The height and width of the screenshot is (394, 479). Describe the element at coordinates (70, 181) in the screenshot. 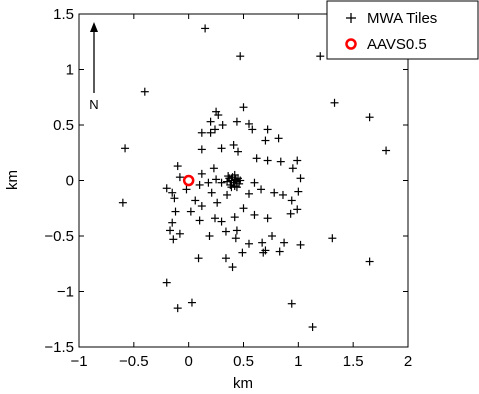

I see `y-tick-label: 0` at that location.